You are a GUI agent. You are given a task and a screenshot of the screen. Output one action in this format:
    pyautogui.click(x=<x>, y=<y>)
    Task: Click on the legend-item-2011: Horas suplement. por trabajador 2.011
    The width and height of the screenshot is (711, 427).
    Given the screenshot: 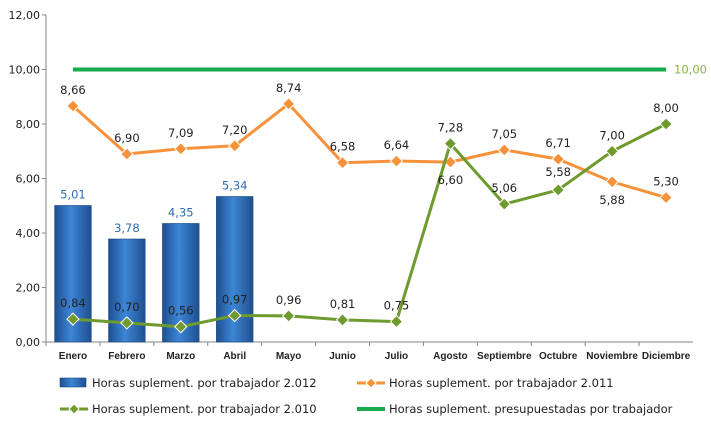 What is the action you would take?
    pyautogui.click(x=485, y=383)
    